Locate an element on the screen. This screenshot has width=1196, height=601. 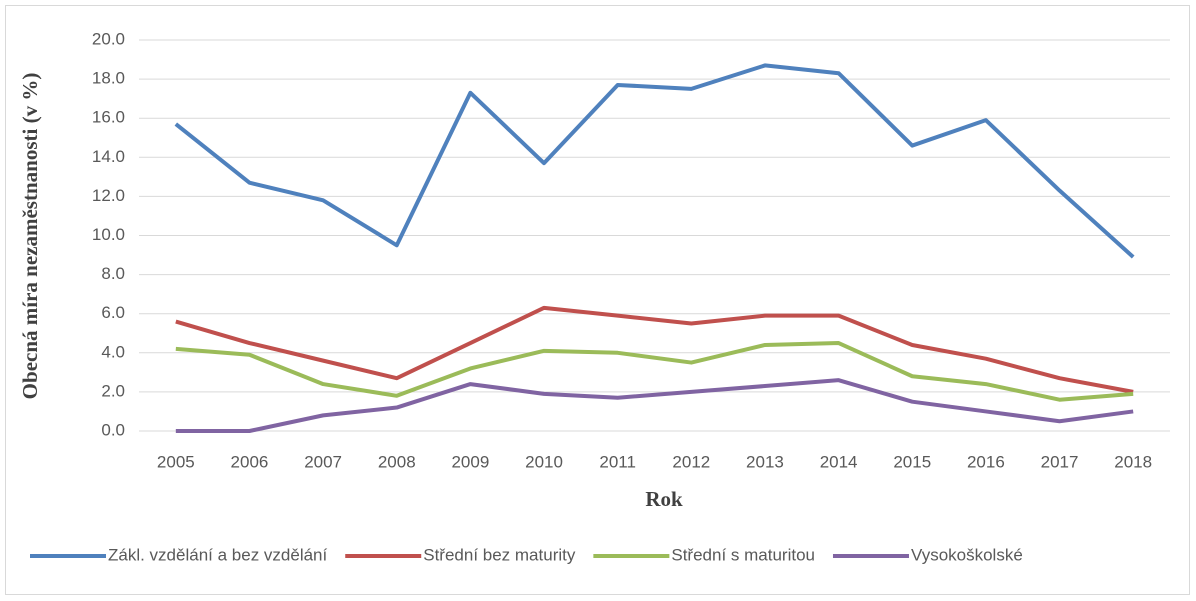
y-tick-label: 14.0 is located at coordinates (108, 156).